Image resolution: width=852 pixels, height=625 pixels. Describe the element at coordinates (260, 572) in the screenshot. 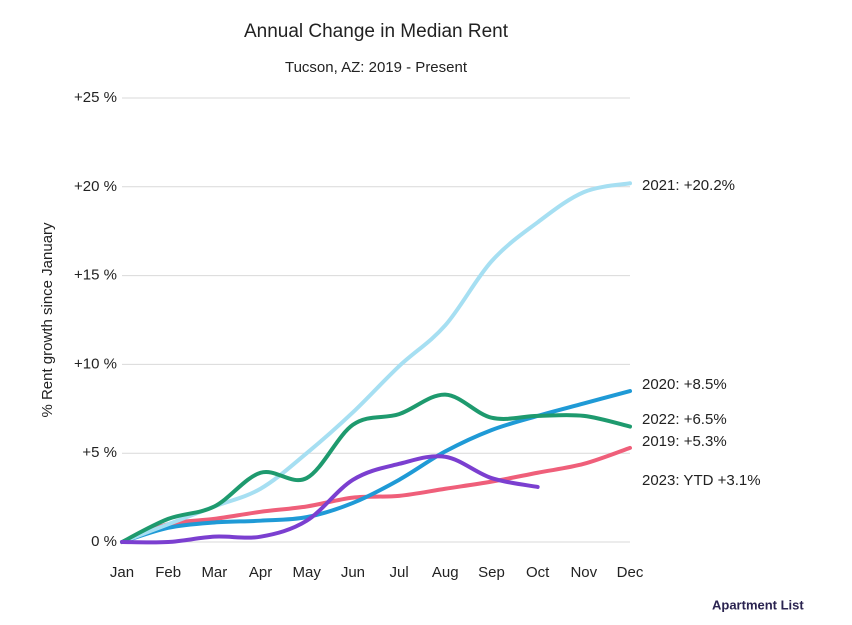

I see `x-tick-label: Apr` at that location.